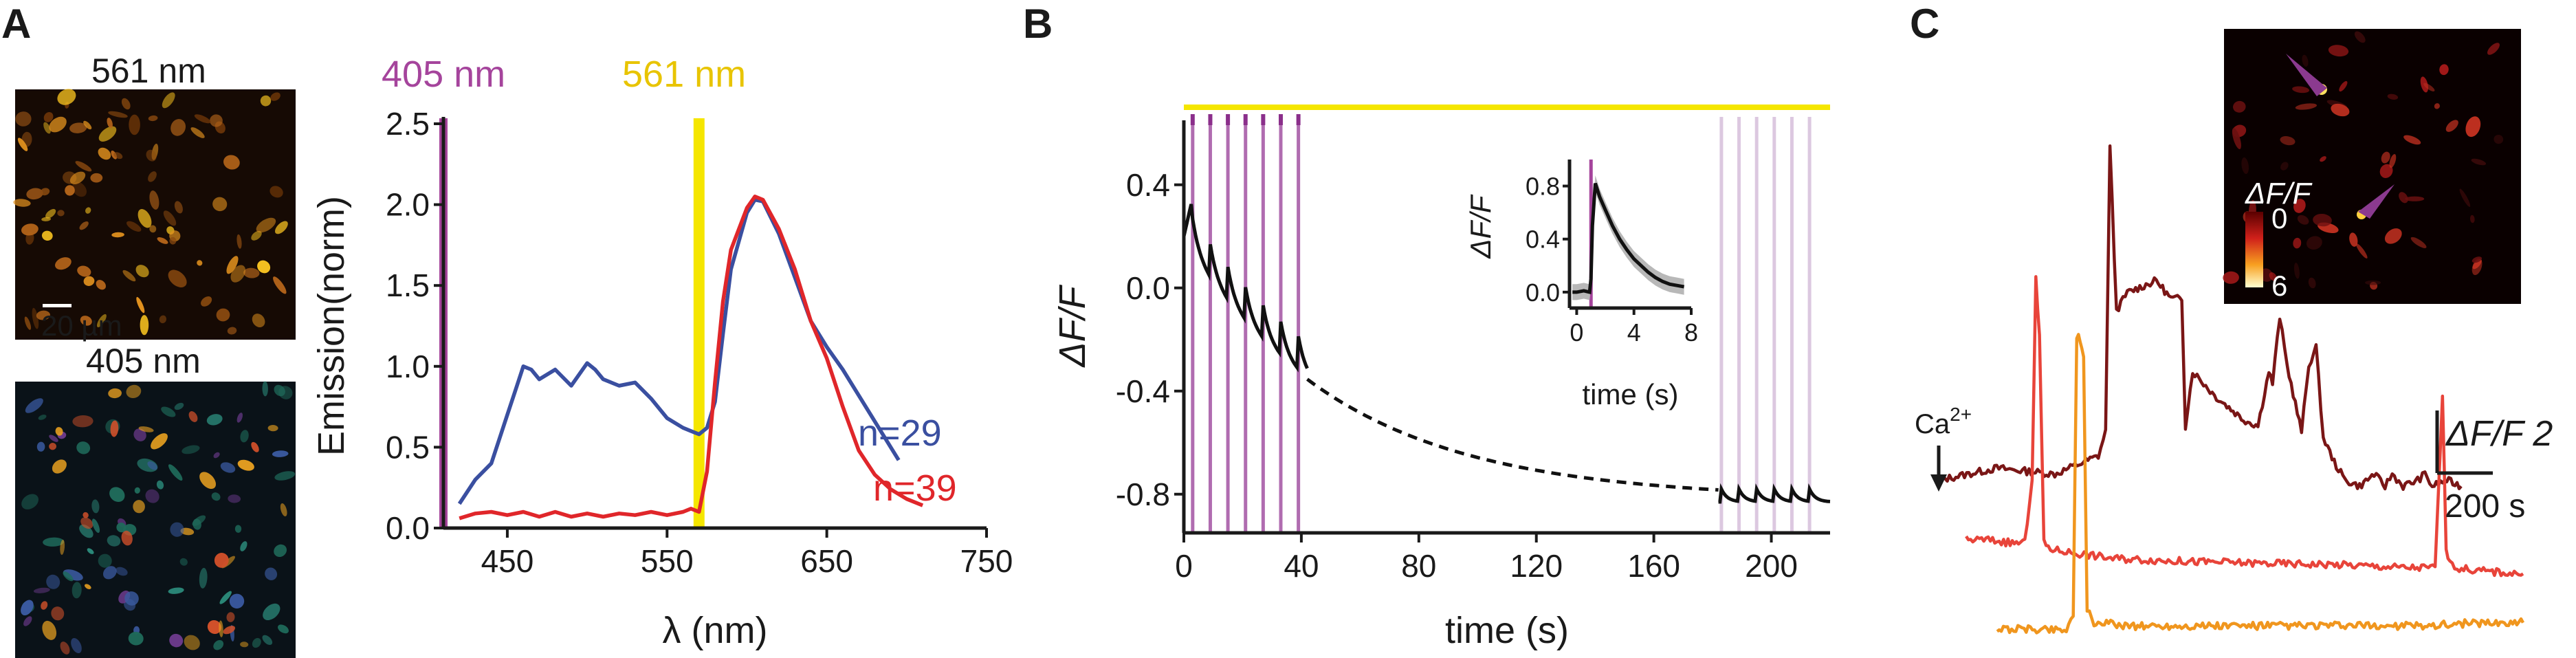 The height and width of the screenshot is (658, 2576). What do you see at coordinates (691, 357) in the screenshot?
I see `series-line` at bounding box center [691, 357].